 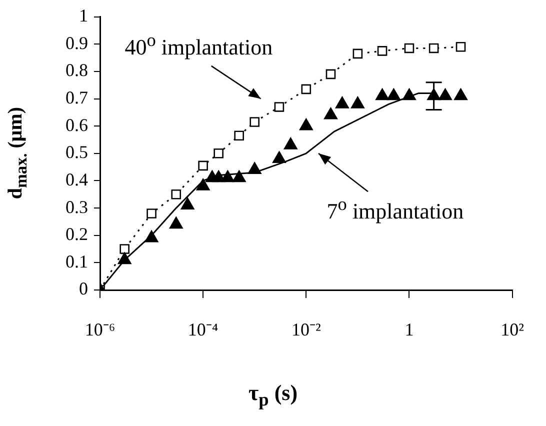 I want to click on x-tick-label: 10⁻⁴, so click(x=203, y=330).